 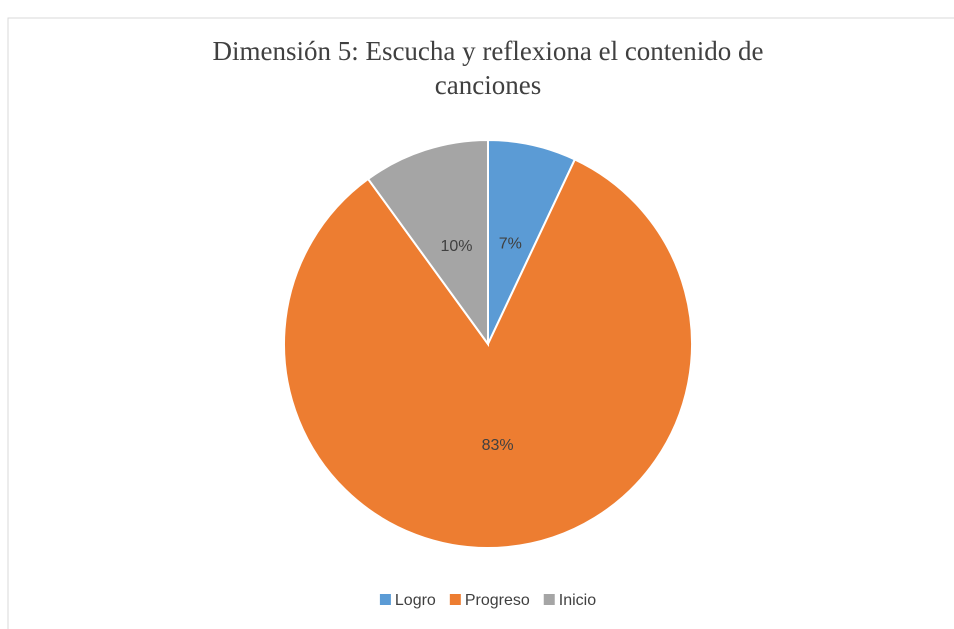 I want to click on pie-slice, so click(x=427, y=243).